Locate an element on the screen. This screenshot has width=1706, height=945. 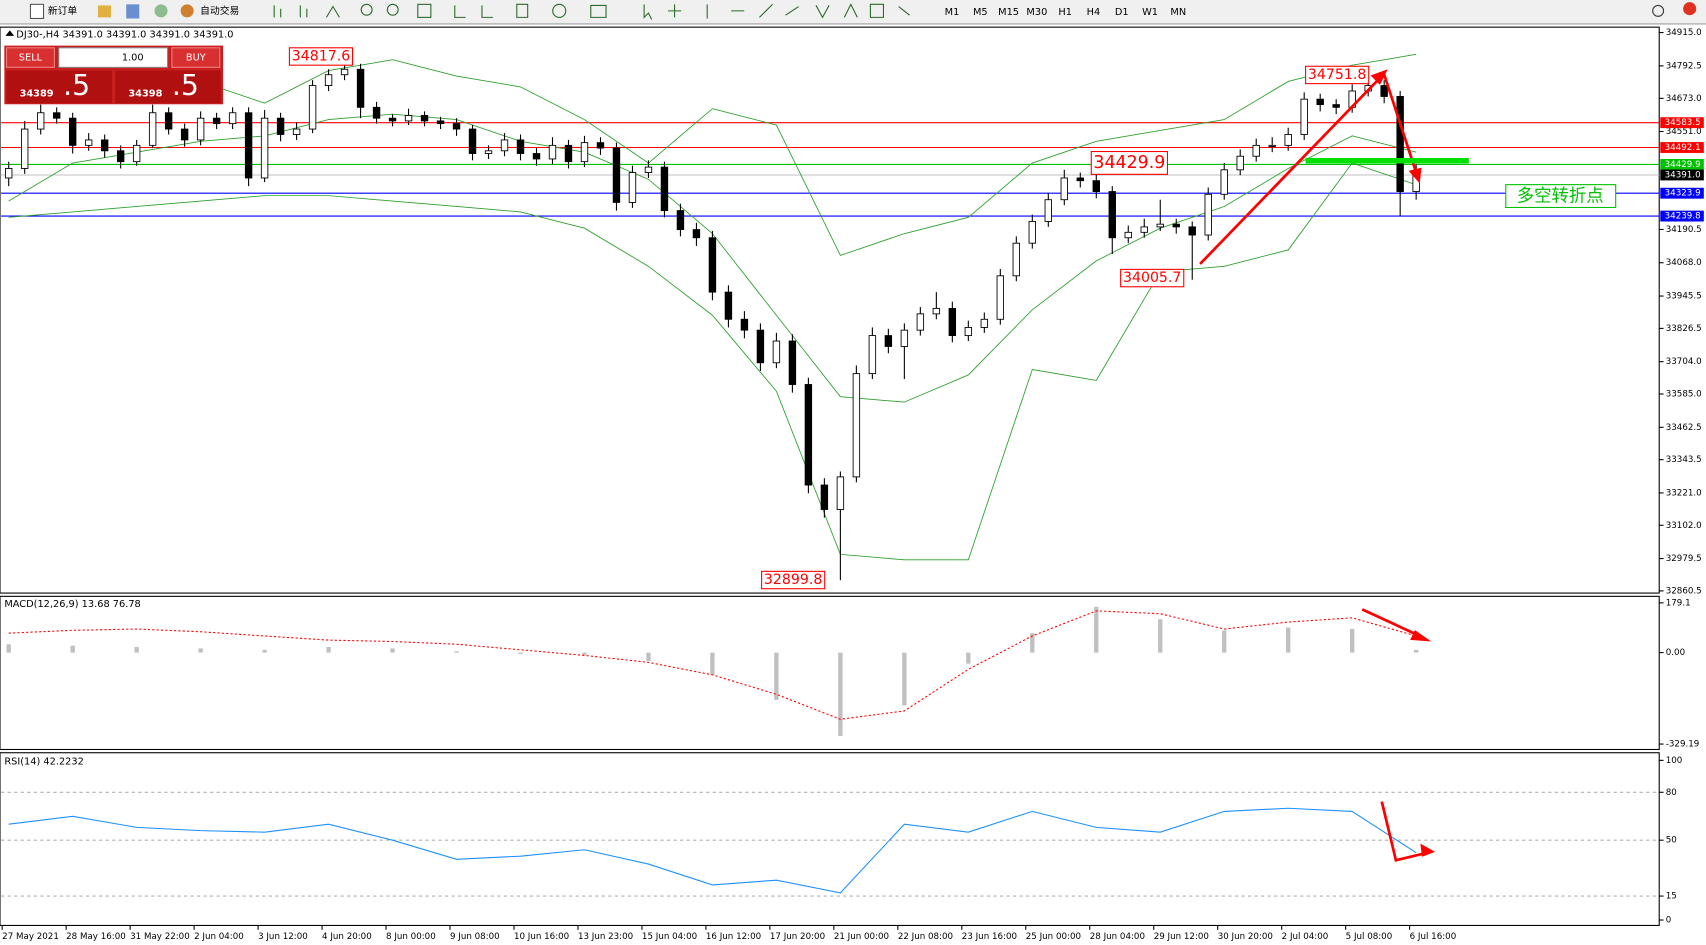
timeframe-button: H1 is located at coordinates (1065, 12).